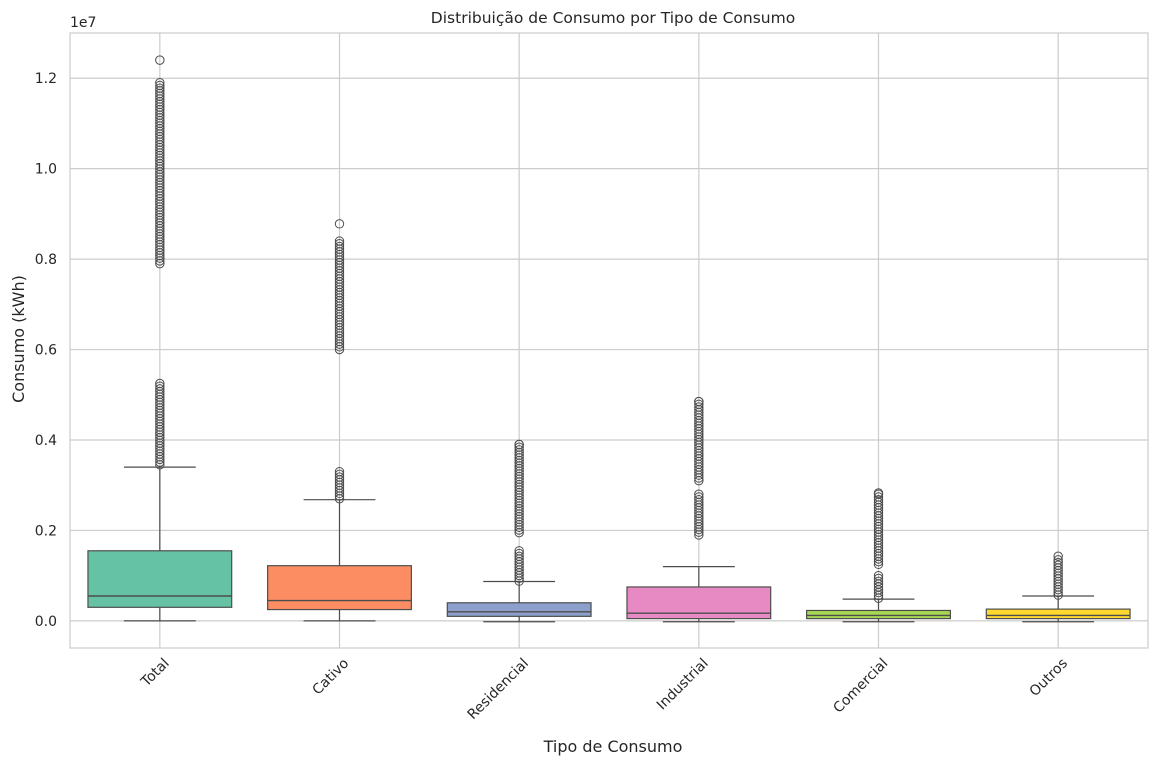  What do you see at coordinates (519, 531) in the screenshot?
I see `box-residencial` at bounding box center [519, 531].